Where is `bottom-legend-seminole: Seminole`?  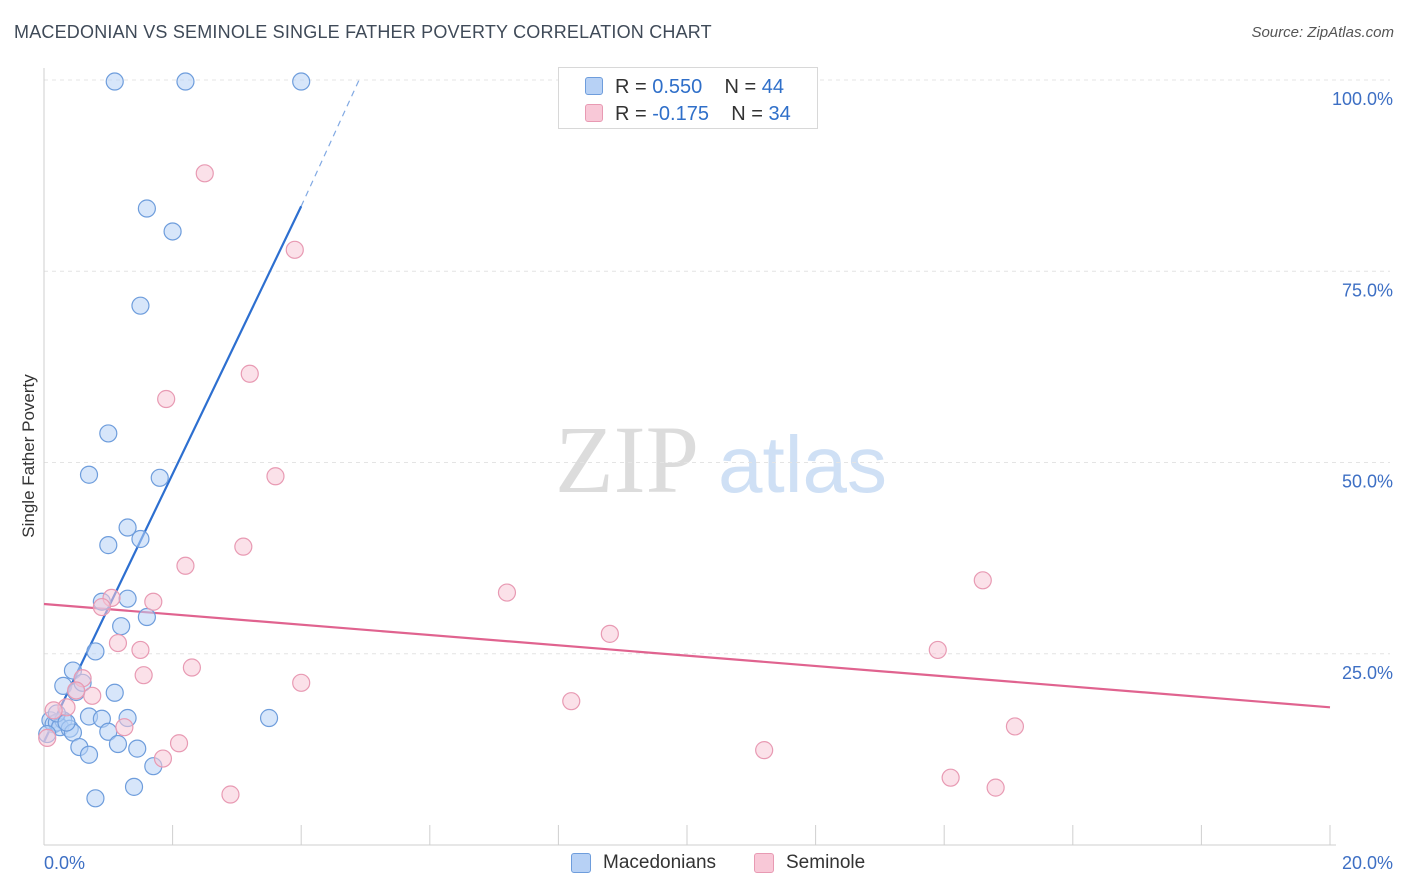
bottom-legend-seminole: Seminole is located at coordinates (809, 863).